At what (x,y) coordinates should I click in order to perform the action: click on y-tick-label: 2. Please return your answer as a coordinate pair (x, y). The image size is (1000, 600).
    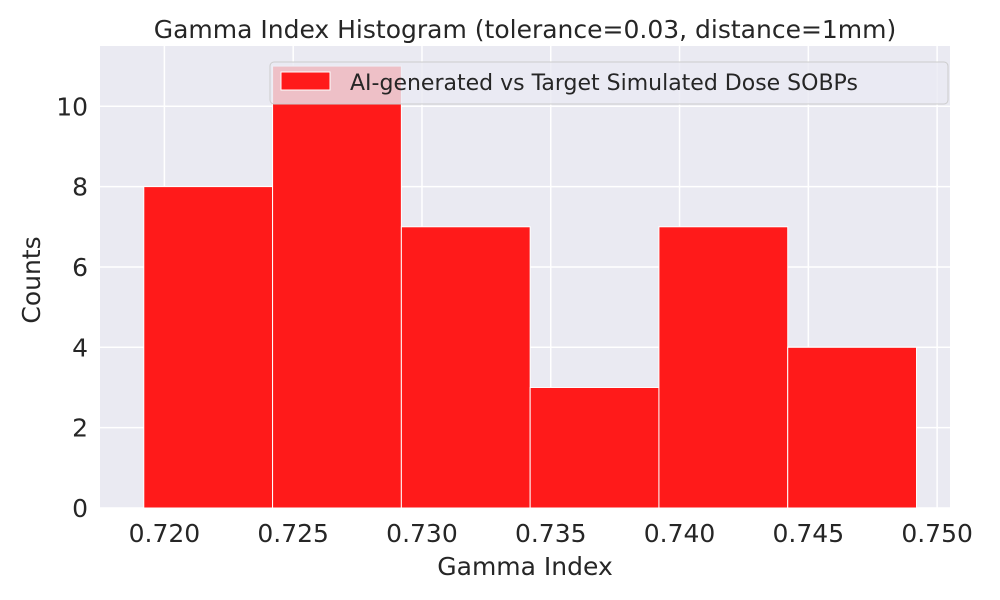
    Looking at the image, I should click on (80, 428).